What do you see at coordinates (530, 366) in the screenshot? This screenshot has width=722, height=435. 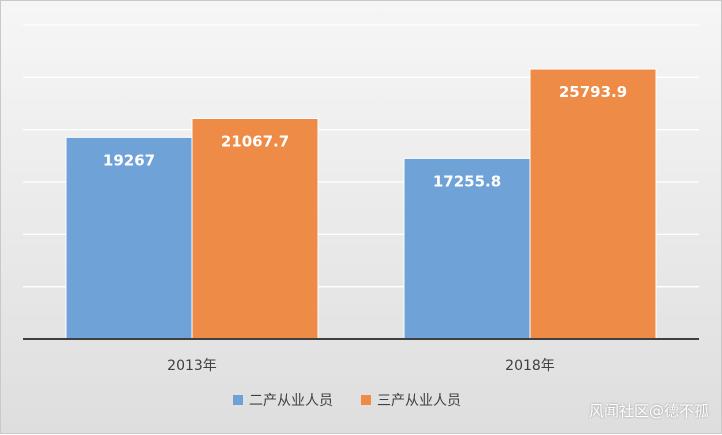 I see `x-tick-label: 2018年` at bounding box center [530, 366].